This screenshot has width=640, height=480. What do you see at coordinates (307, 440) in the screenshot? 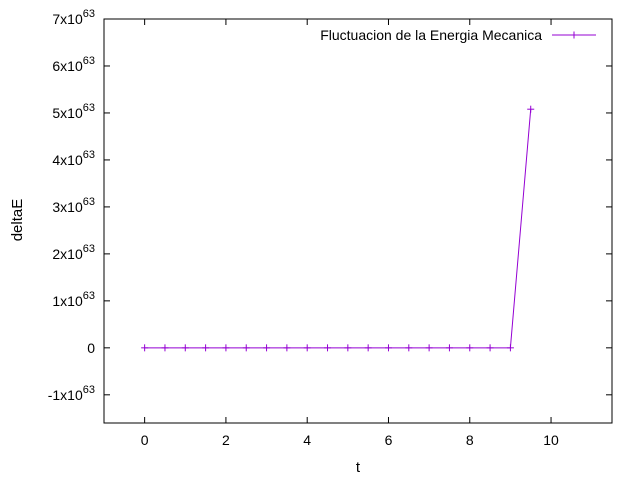
I see `x-tick-label: 4` at bounding box center [307, 440].